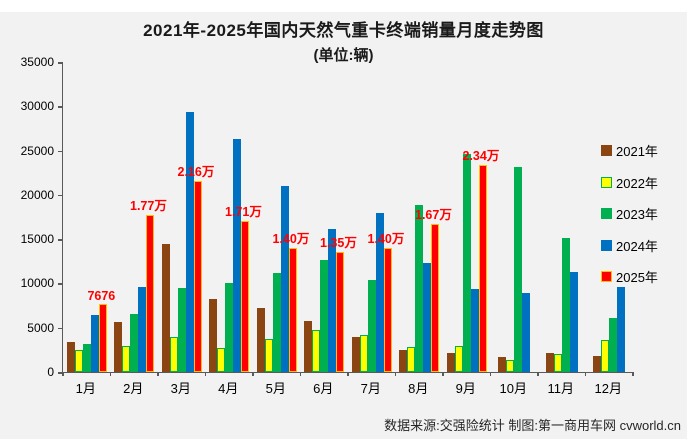  What do you see at coordinates (50, 372) in the screenshot?
I see `y-axis-label-0: 0` at bounding box center [50, 372].